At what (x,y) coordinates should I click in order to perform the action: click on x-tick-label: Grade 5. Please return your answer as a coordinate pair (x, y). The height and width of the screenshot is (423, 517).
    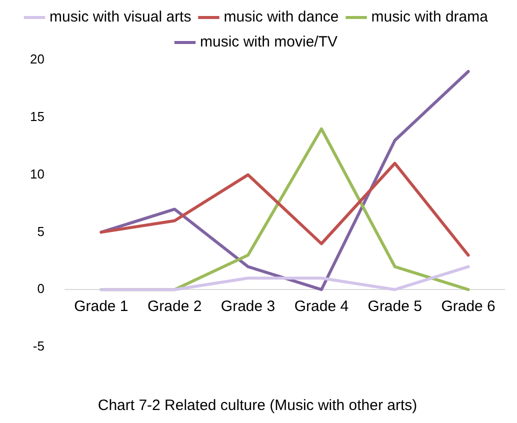
    Looking at the image, I should click on (395, 307).